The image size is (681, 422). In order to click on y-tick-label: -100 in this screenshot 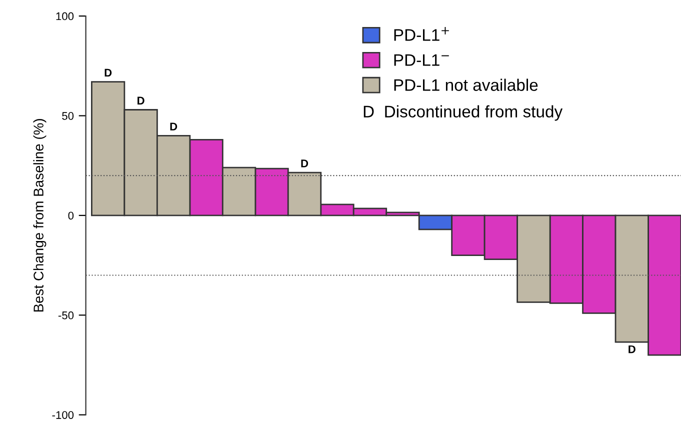, I will do `click(63, 415)`.